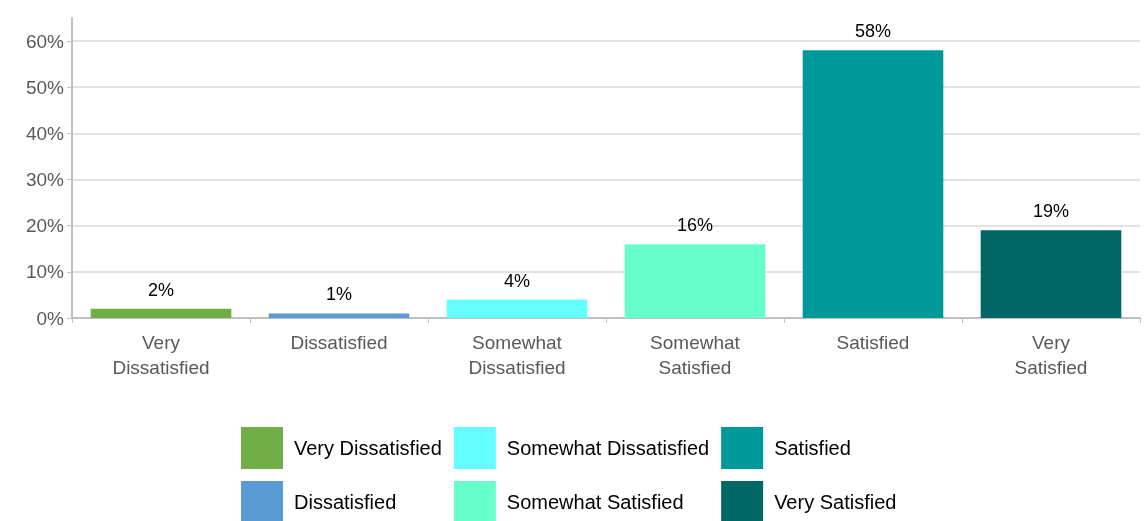  I want to click on data-label: 19%, so click(1051, 211).